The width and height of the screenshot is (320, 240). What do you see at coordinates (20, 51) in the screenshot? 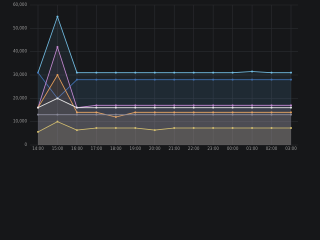
I see `y-tick-label: 40,000` at bounding box center [20, 51].